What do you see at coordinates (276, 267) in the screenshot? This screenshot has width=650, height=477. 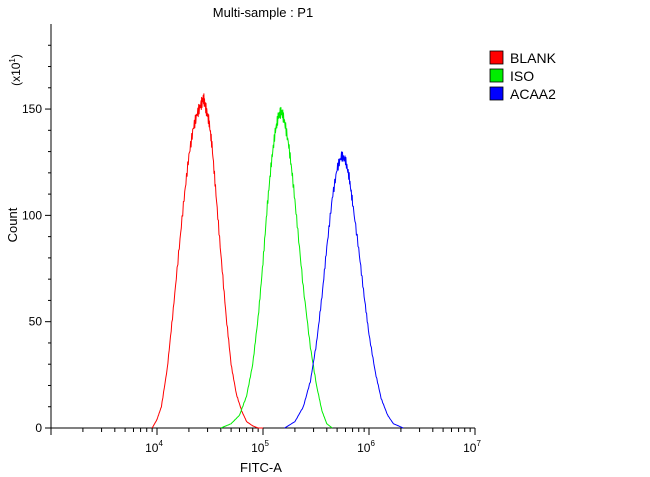 I see `series-line-iso` at bounding box center [276, 267].